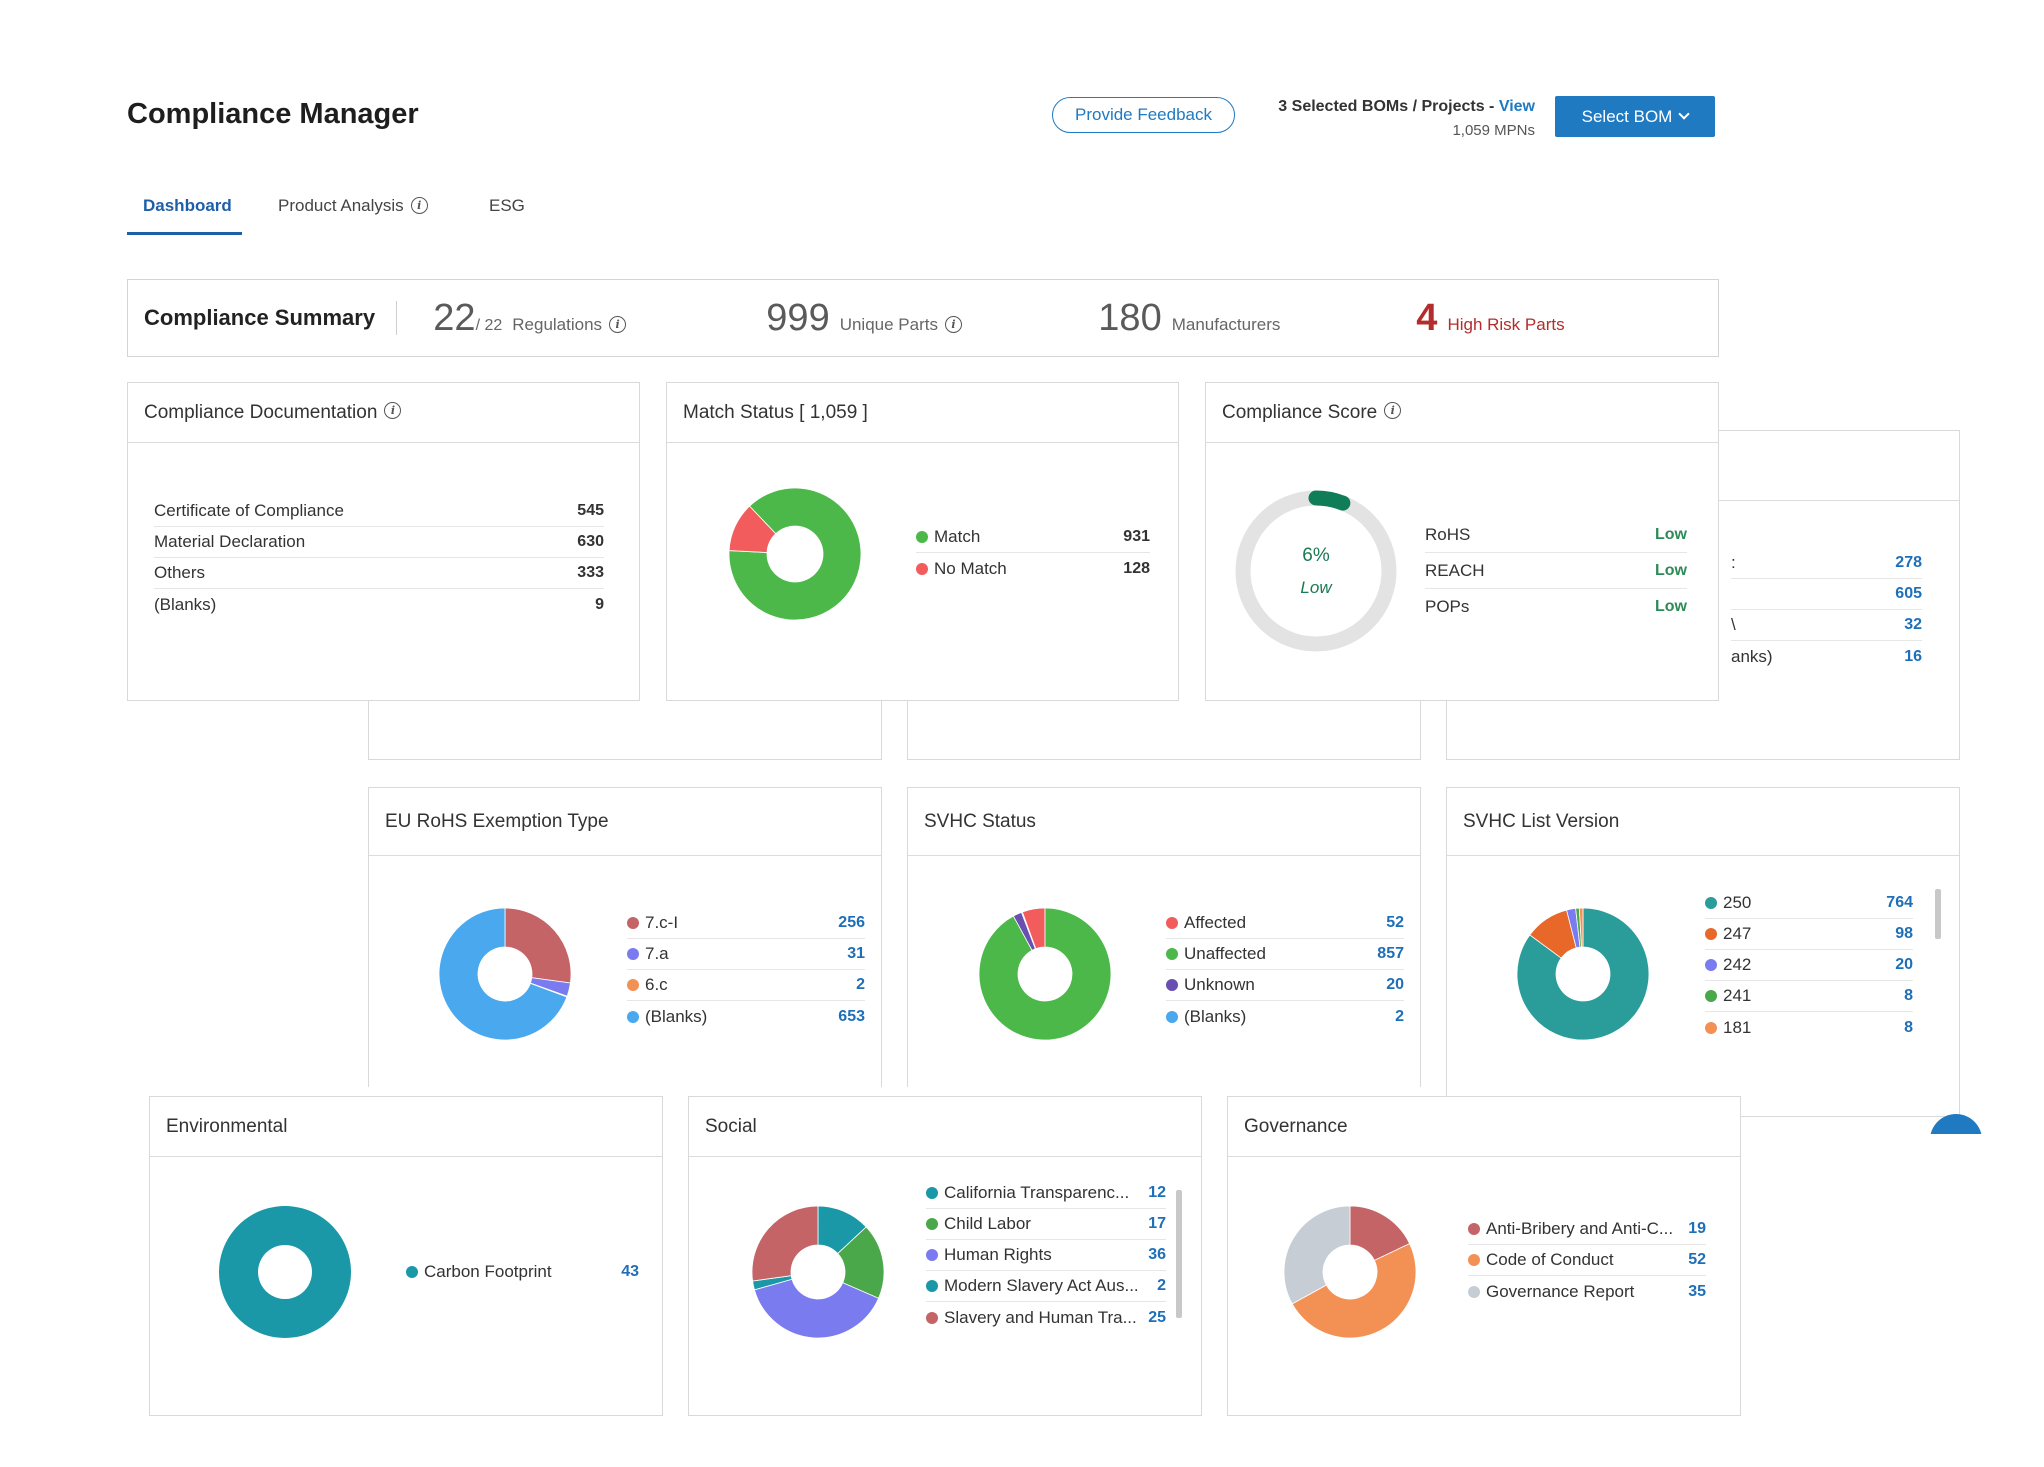  What do you see at coordinates (1490, 318) in the screenshot?
I see `high-risk-stat: 4 High Risk Parts` at bounding box center [1490, 318].